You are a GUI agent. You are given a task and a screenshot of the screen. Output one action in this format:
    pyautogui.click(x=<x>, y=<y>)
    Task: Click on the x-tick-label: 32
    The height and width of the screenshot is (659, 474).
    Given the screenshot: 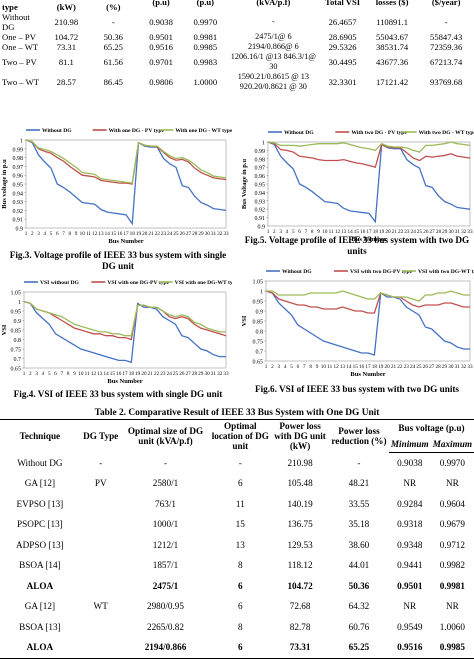 What is the action you would take?
    pyautogui.click(x=464, y=232)
    